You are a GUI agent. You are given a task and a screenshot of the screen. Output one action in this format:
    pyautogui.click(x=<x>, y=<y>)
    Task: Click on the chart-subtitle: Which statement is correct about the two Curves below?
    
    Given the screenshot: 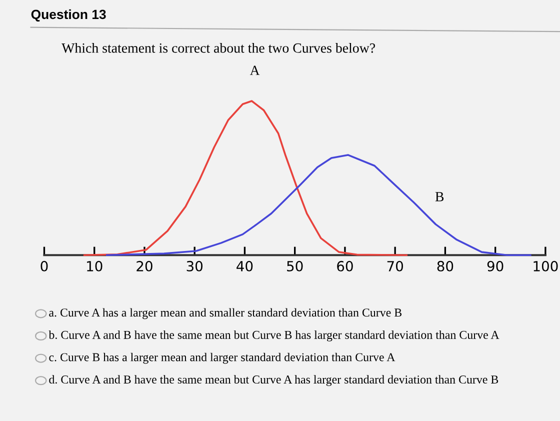 What is the action you would take?
    pyautogui.click(x=218, y=47)
    